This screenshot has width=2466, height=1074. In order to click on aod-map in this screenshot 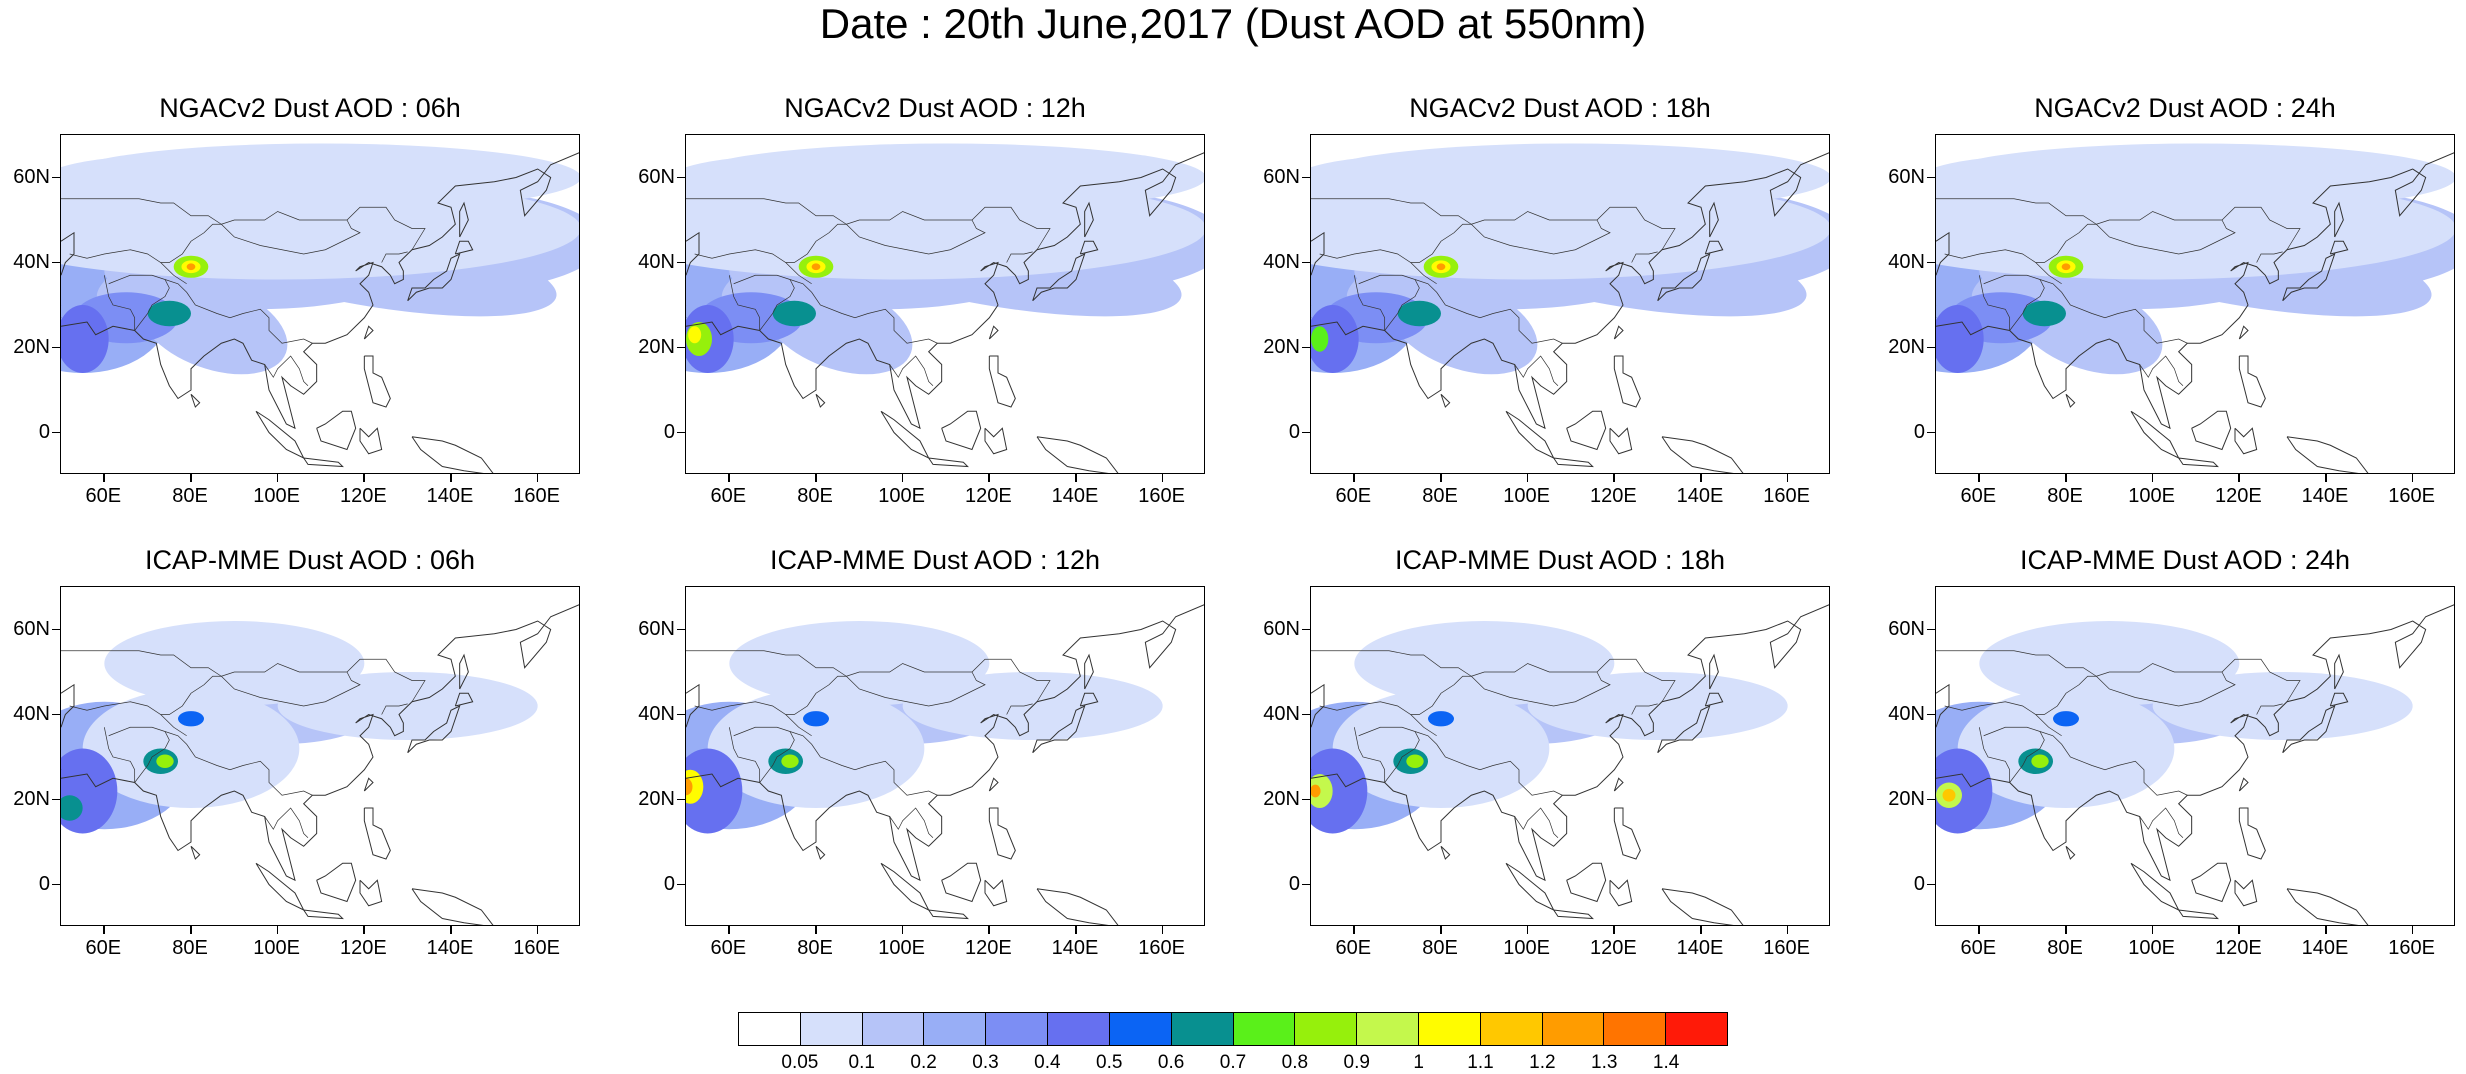, I will do `click(1570, 764)`.